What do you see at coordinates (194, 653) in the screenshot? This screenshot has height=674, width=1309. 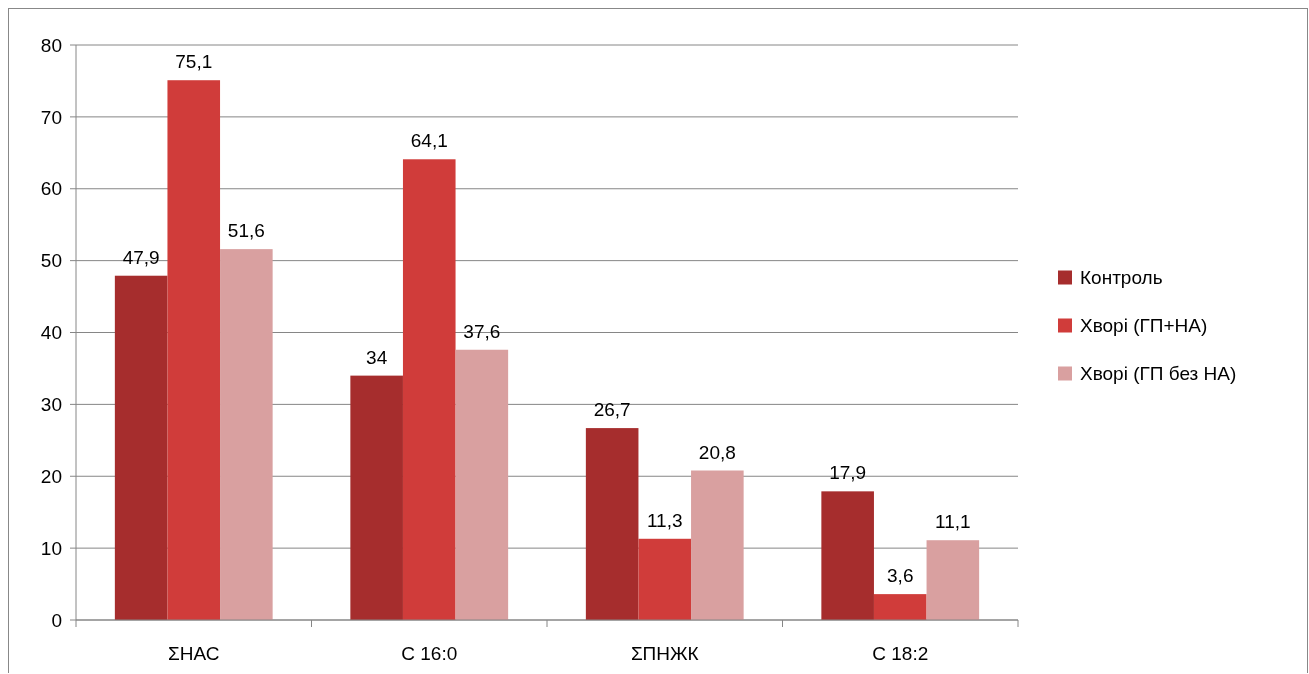 I see `x-tick-label: ΣНАС` at bounding box center [194, 653].